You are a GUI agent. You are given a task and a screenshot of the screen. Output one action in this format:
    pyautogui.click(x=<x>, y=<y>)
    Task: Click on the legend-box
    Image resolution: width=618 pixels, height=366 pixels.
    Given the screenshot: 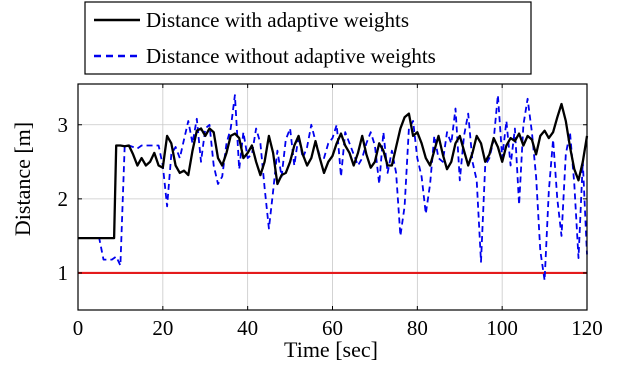 What is the action you would take?
    pyautogui.click(x=308, y=38)
    